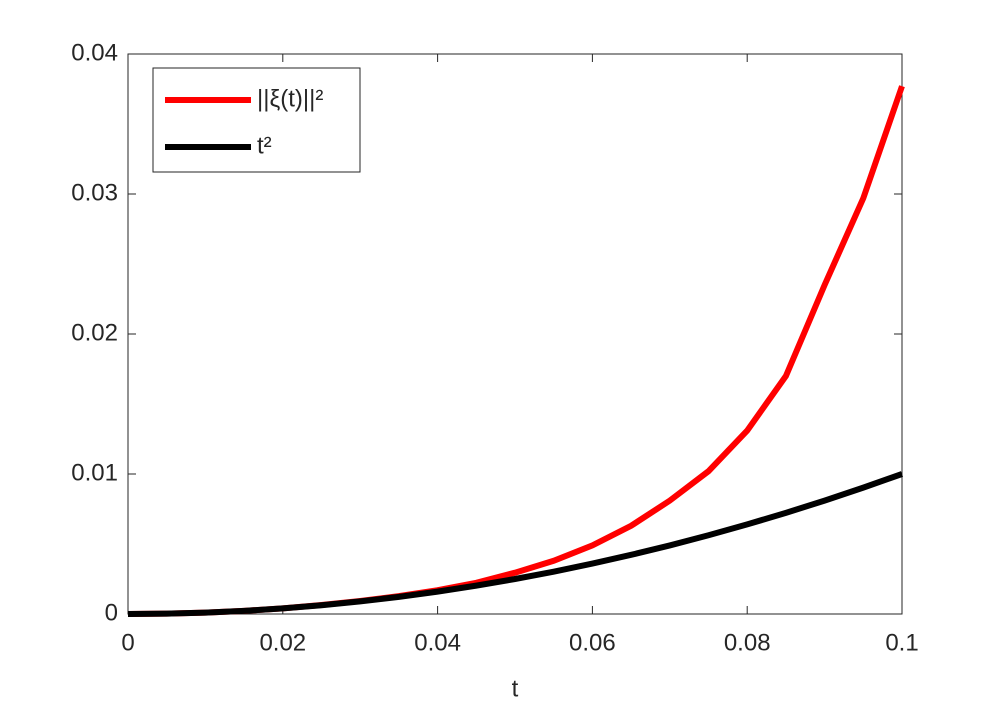 This screenshot has height=717, width=997. What do you see at coordinates (127, 642) in the screenshot?
I see `x-tick-label: 0` at bounding box center [127, 642].